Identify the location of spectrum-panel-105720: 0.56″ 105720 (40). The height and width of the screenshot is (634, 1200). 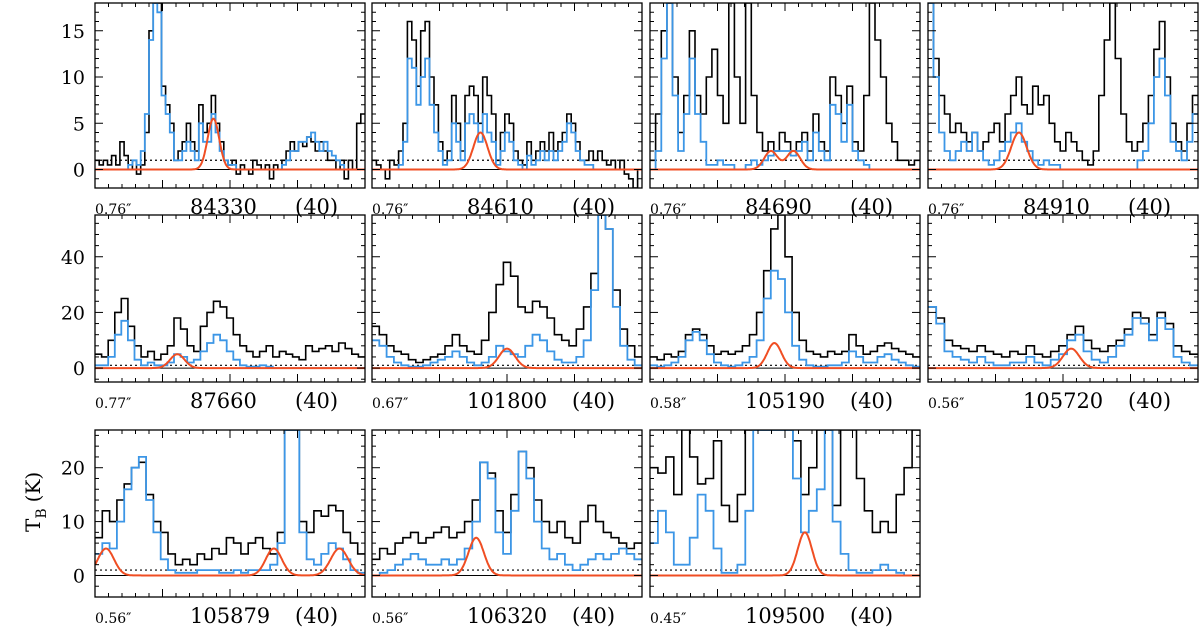
(1063, 313).